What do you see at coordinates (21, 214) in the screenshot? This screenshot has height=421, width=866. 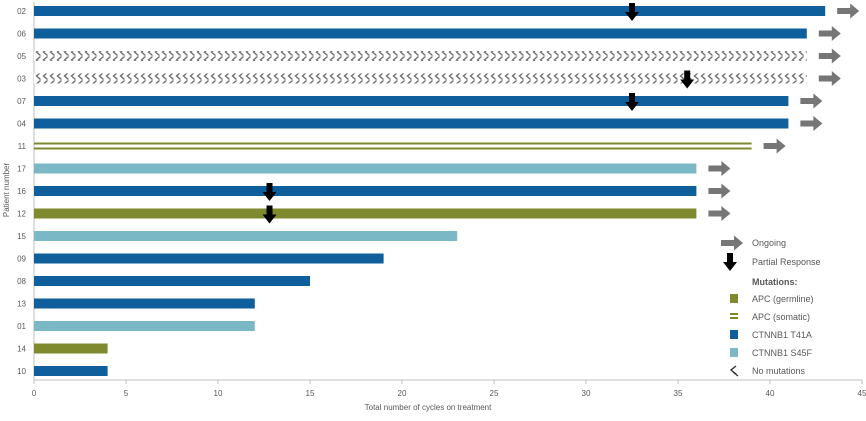 I see `patient-label: 12` at bounding box center [21, 214].